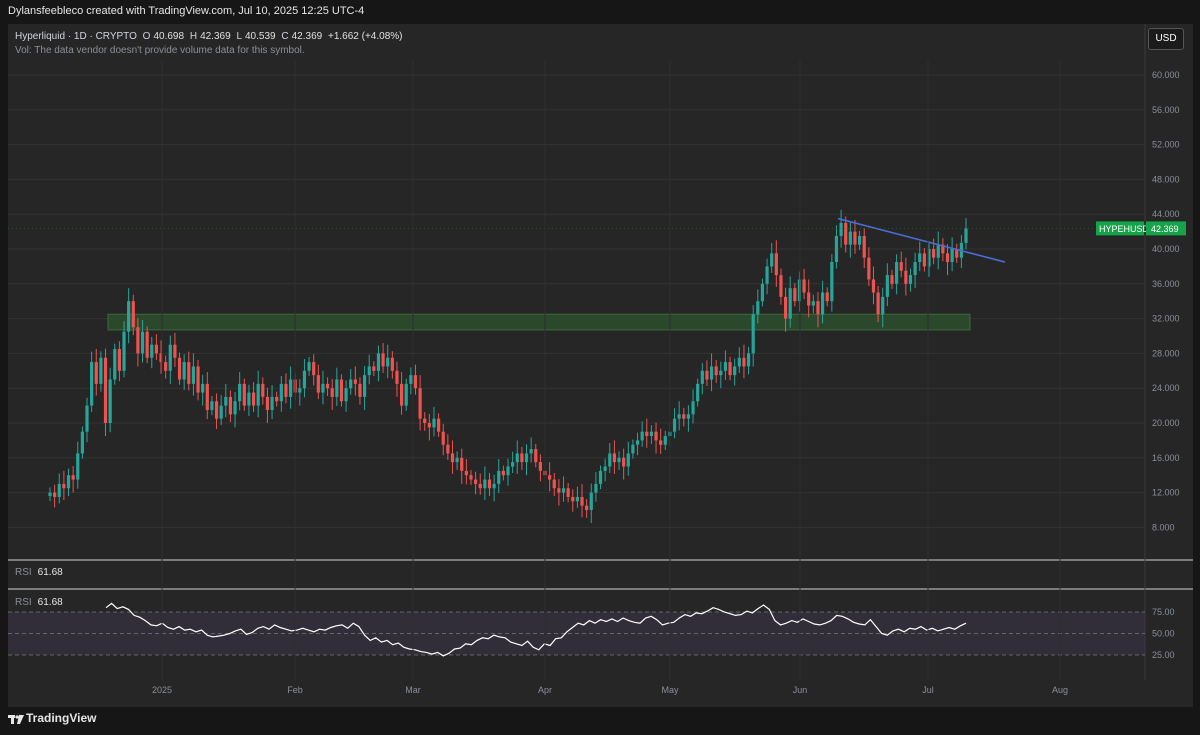  Describe the element at coordinates (1166, 145) in the screenshot. I see `price-tick-label: 52.000` at that location.